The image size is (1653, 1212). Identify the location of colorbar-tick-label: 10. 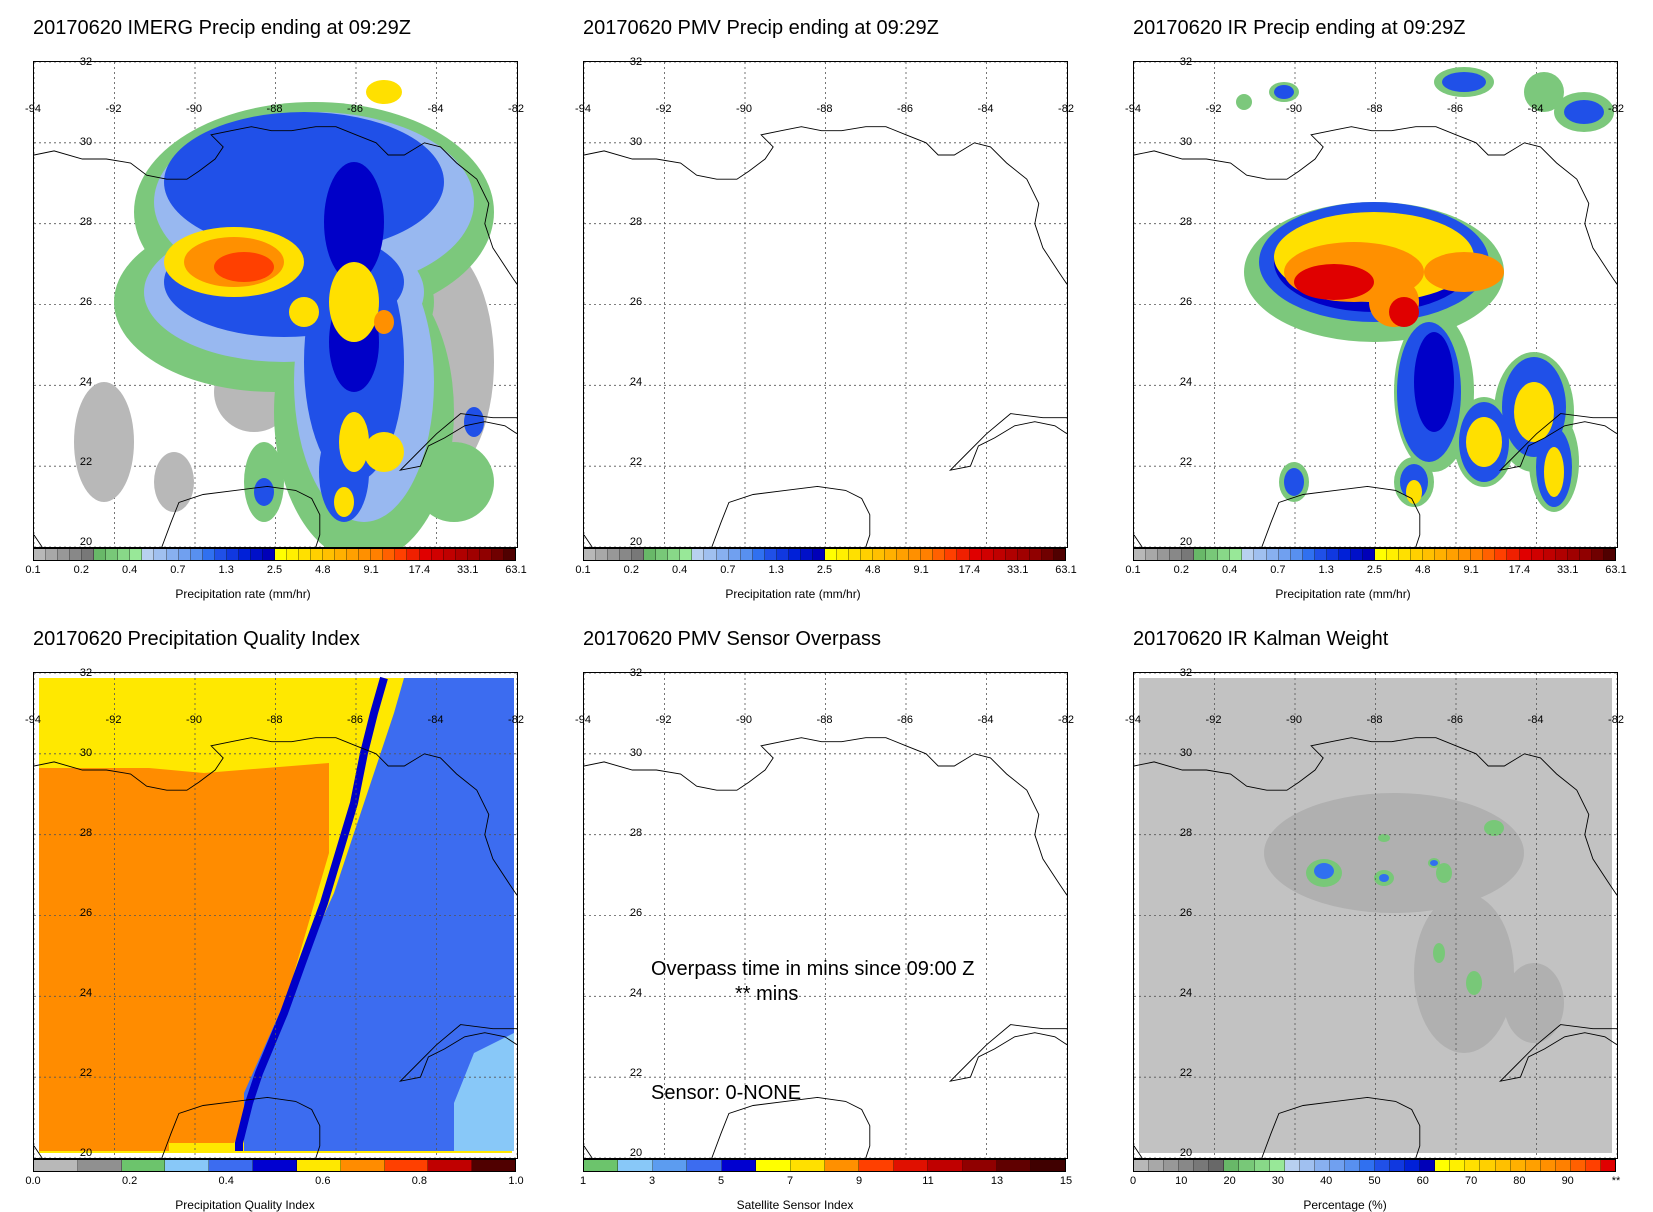
(1181, 1181).